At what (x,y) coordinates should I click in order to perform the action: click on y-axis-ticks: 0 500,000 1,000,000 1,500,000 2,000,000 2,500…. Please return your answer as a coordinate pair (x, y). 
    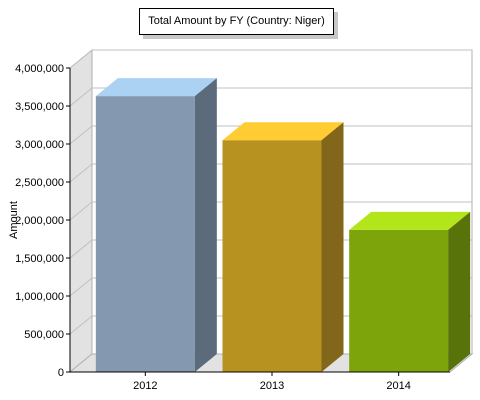
    Looking at the image, I should click on (43, 221).